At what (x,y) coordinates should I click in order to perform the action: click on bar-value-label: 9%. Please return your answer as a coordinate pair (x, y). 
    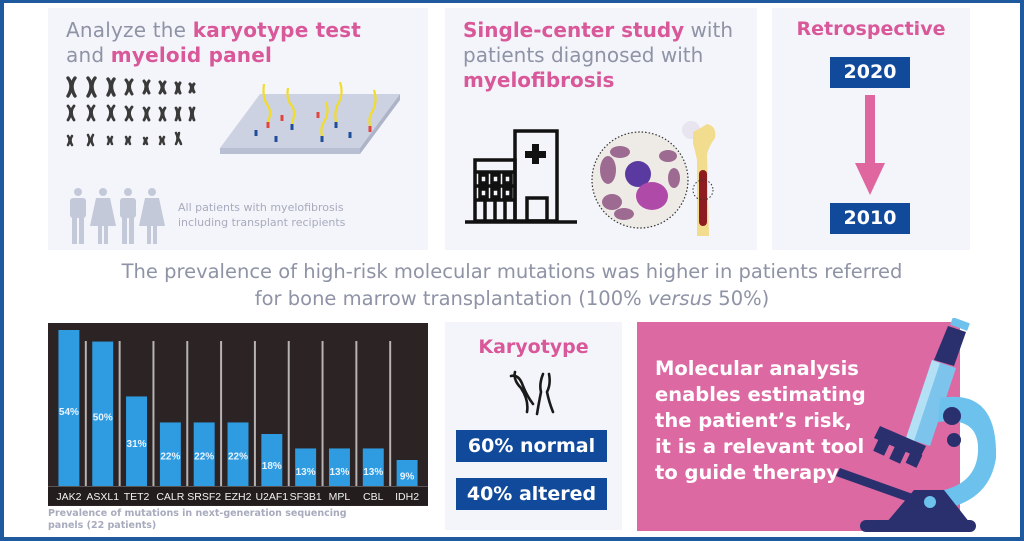
    Looking at the image, I should click on (407, 477).